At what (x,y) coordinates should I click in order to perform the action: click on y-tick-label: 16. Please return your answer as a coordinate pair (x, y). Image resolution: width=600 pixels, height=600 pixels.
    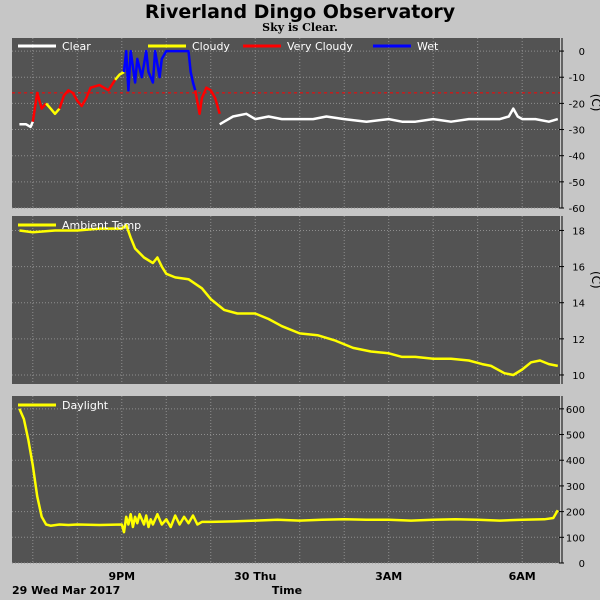
    Looking at the image, I should click on (578, 268).